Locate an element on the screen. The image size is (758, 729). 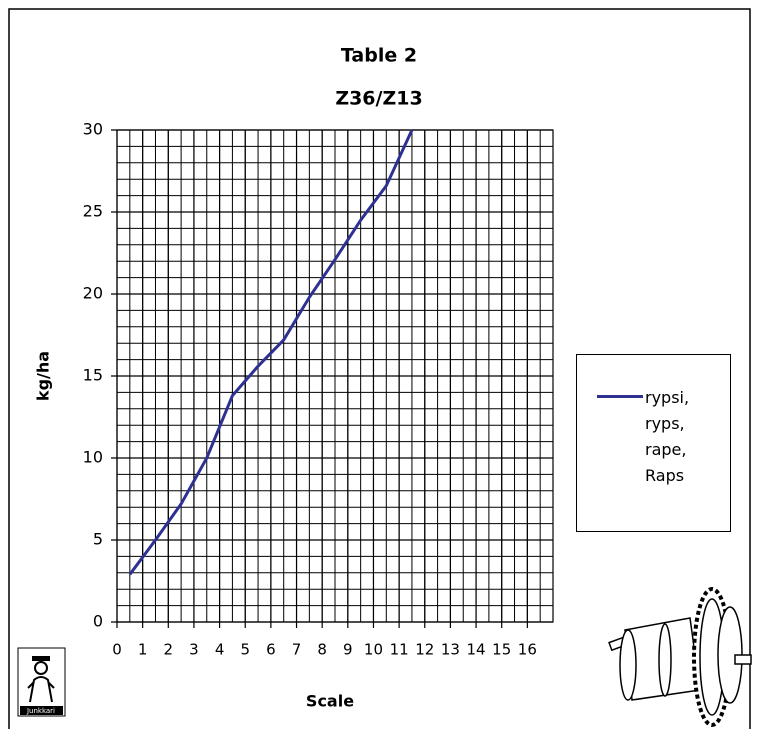
x-tick-label: 16 is located at coordinates (527, 650).